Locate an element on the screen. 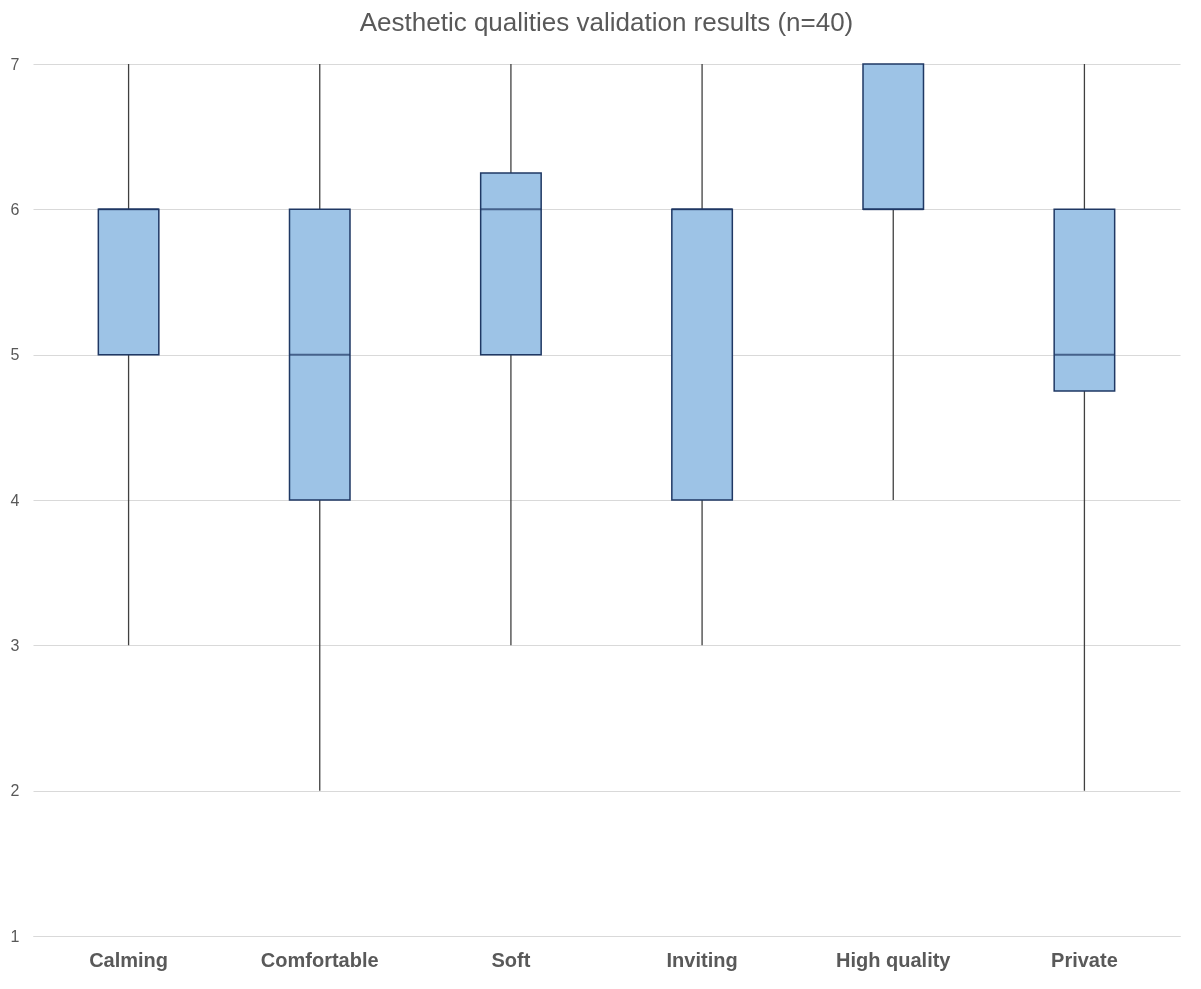 The height and width of the screenshot is (989, 1201). y-tick-label: 6 is located at coordinates (15, 209).